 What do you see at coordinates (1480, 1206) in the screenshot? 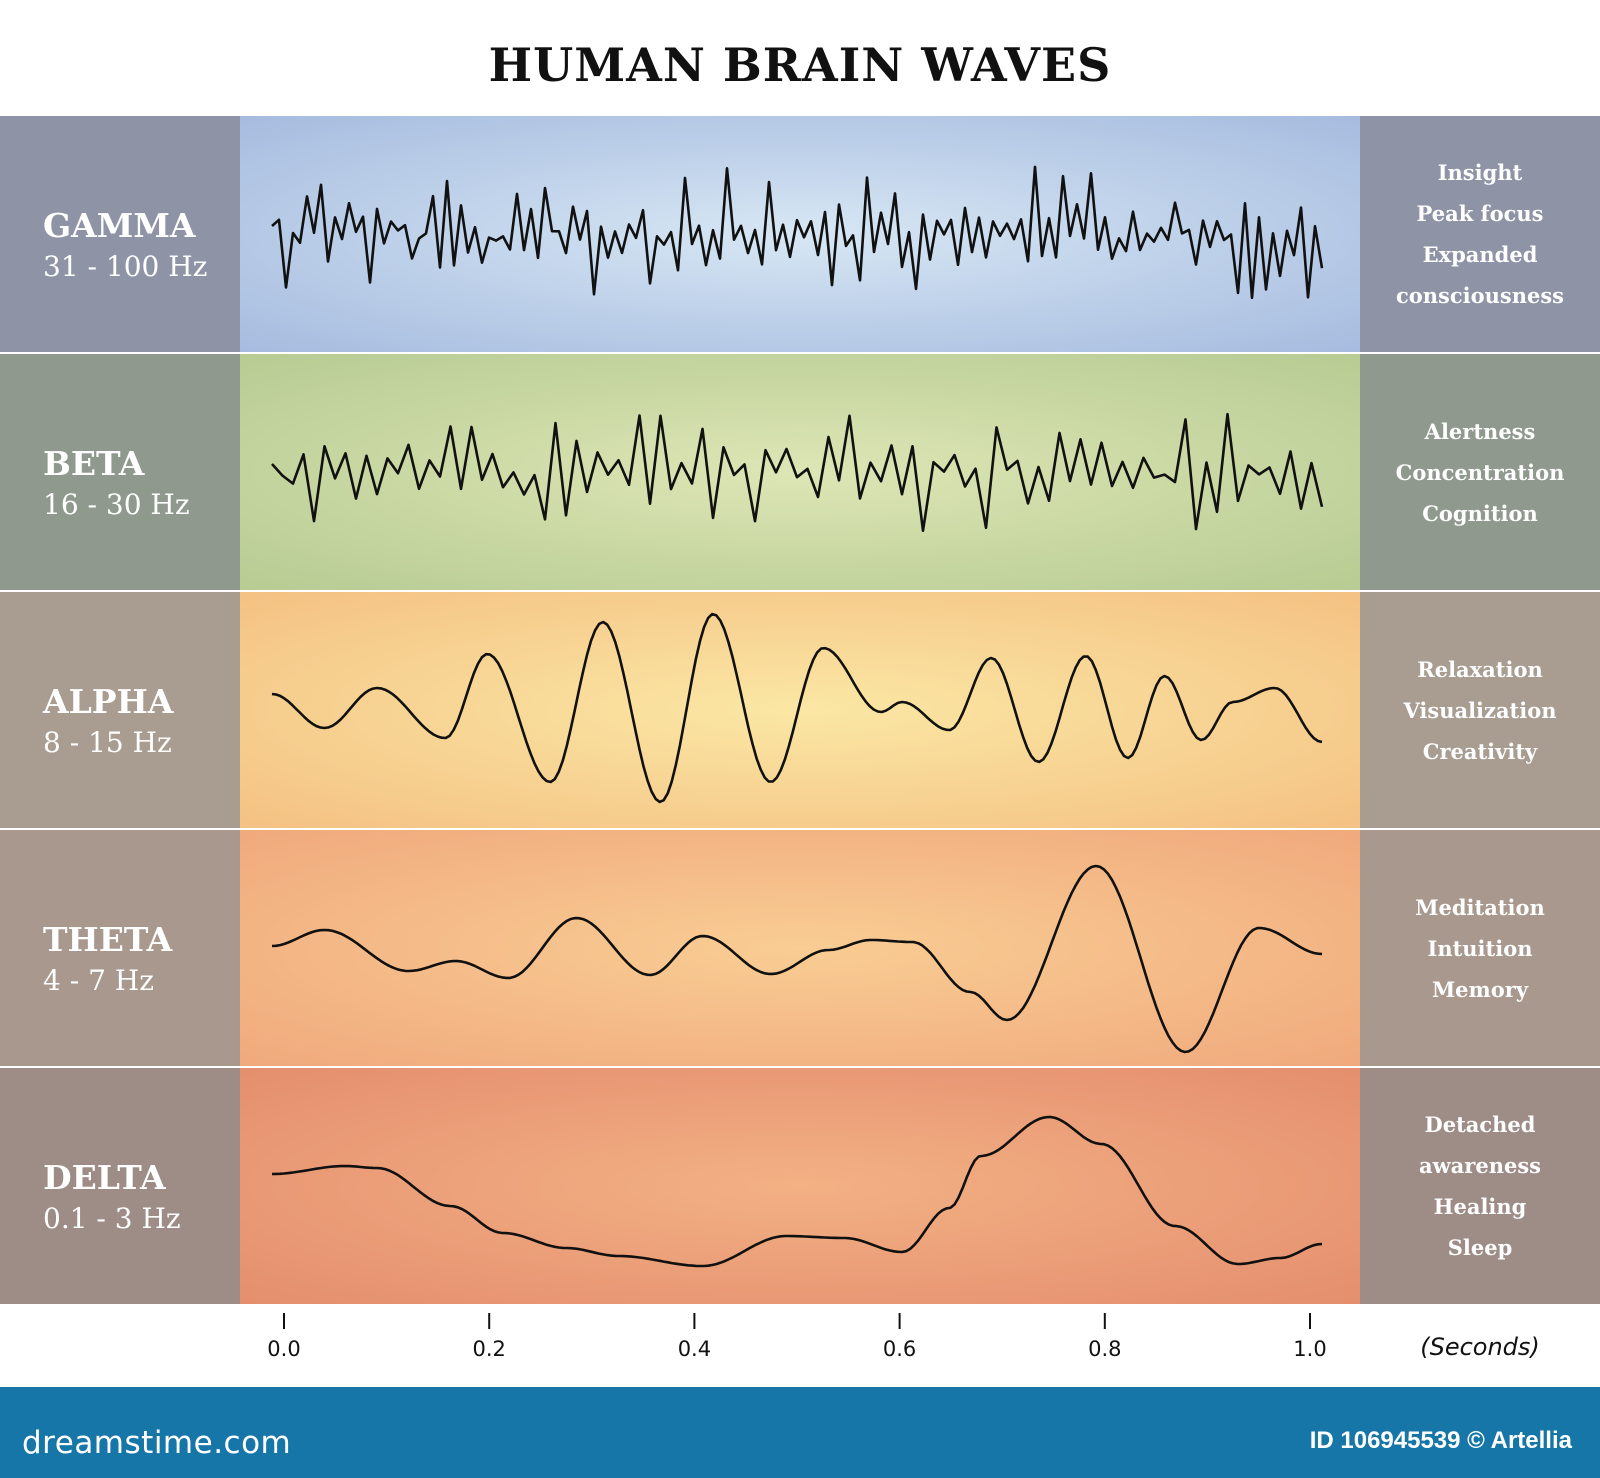
I see `band-effect: Healing` at bounding box center [1480, 1206].